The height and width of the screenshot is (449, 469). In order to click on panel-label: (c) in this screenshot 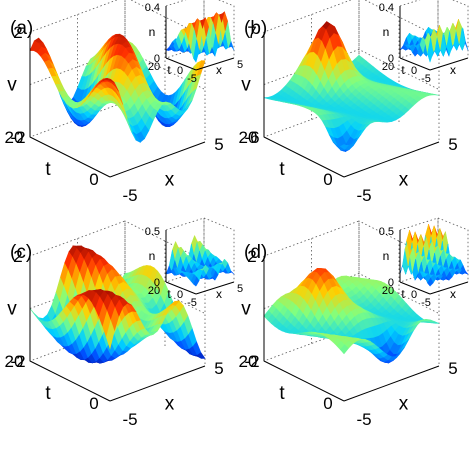, I will do `click(21, 252)`.